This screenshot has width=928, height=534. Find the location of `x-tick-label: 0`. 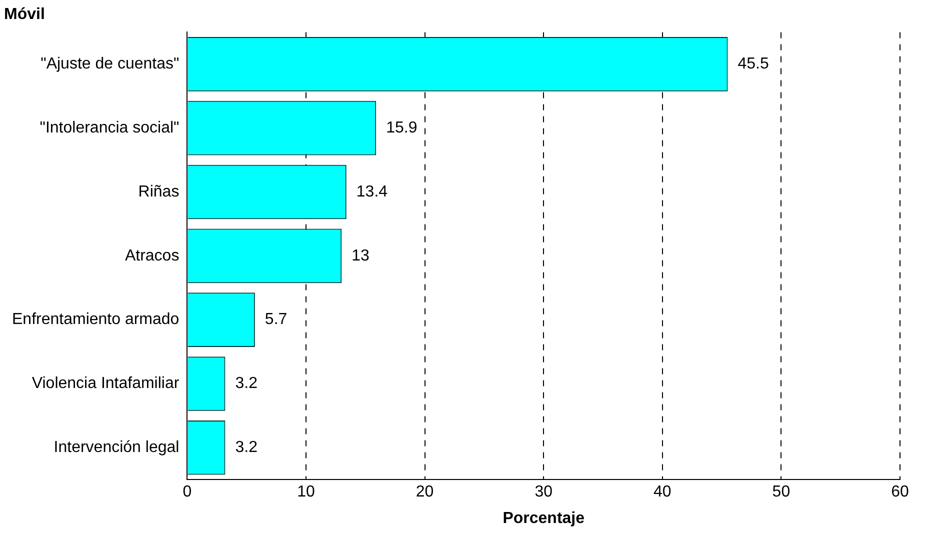

x-tick-label: 0 is located at coordinates (187, 492).